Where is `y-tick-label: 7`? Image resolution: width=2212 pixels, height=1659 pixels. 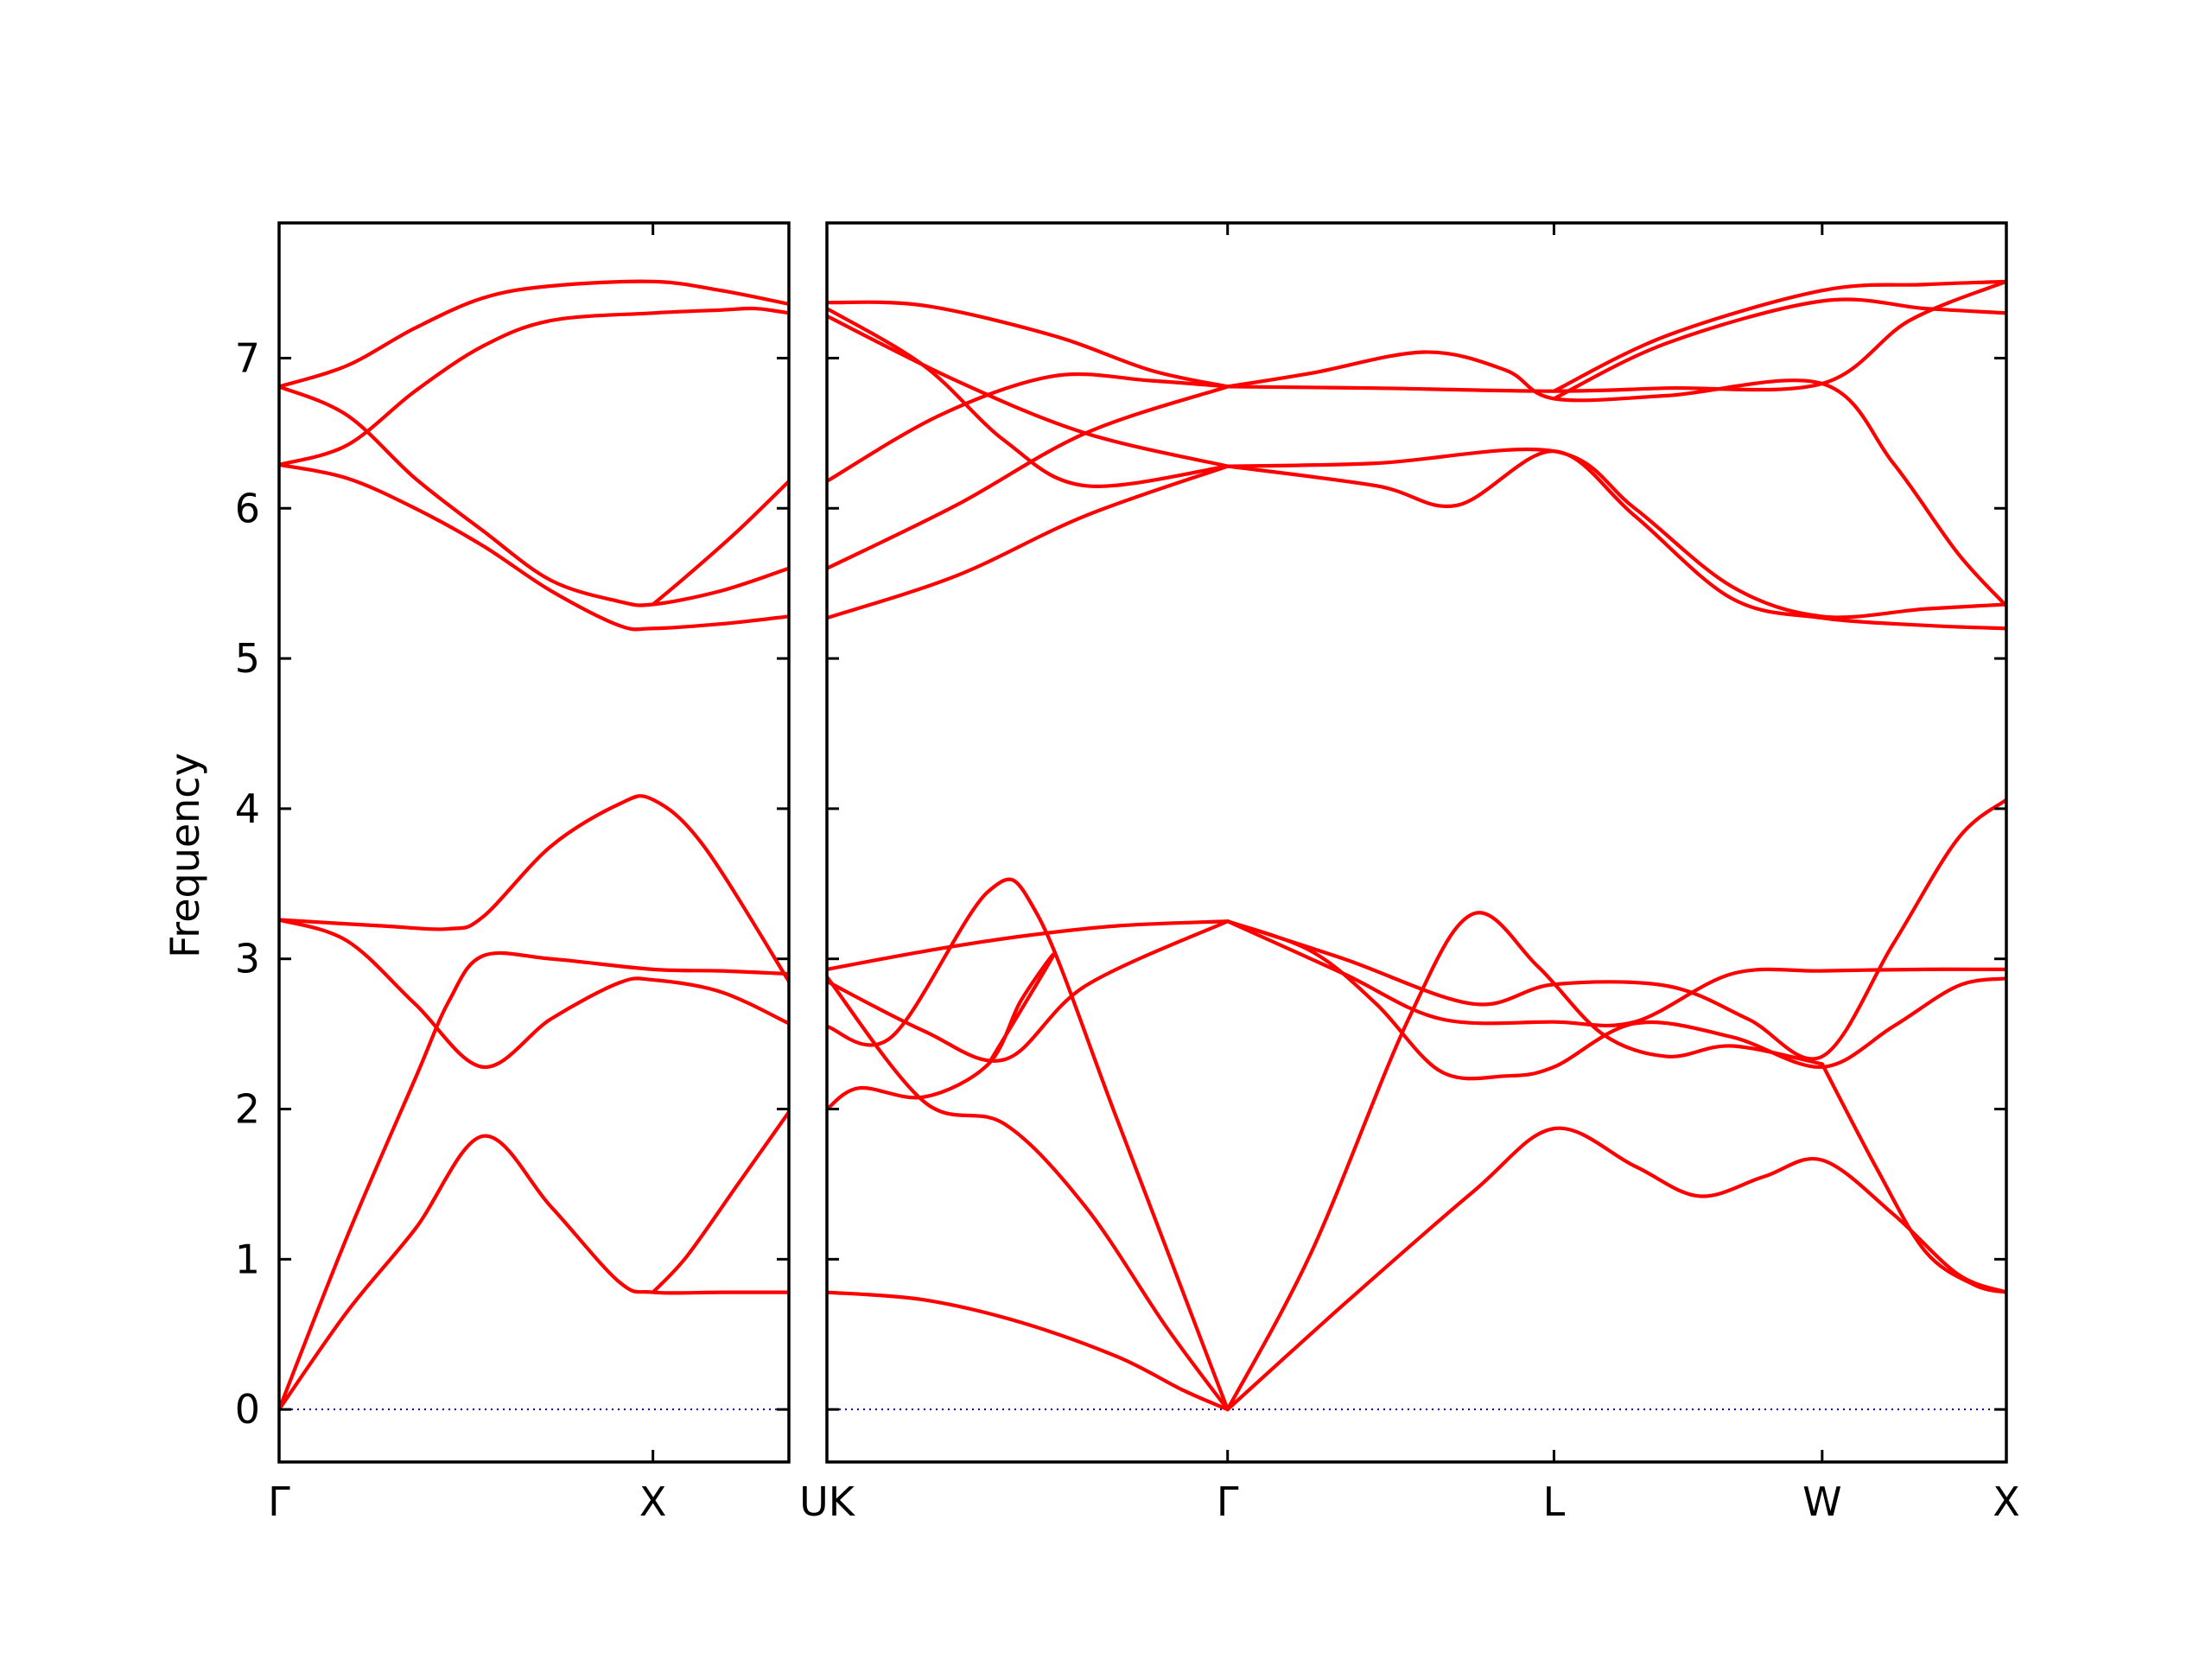 y-tick-label: 7 is located at coordinates (247, 357).